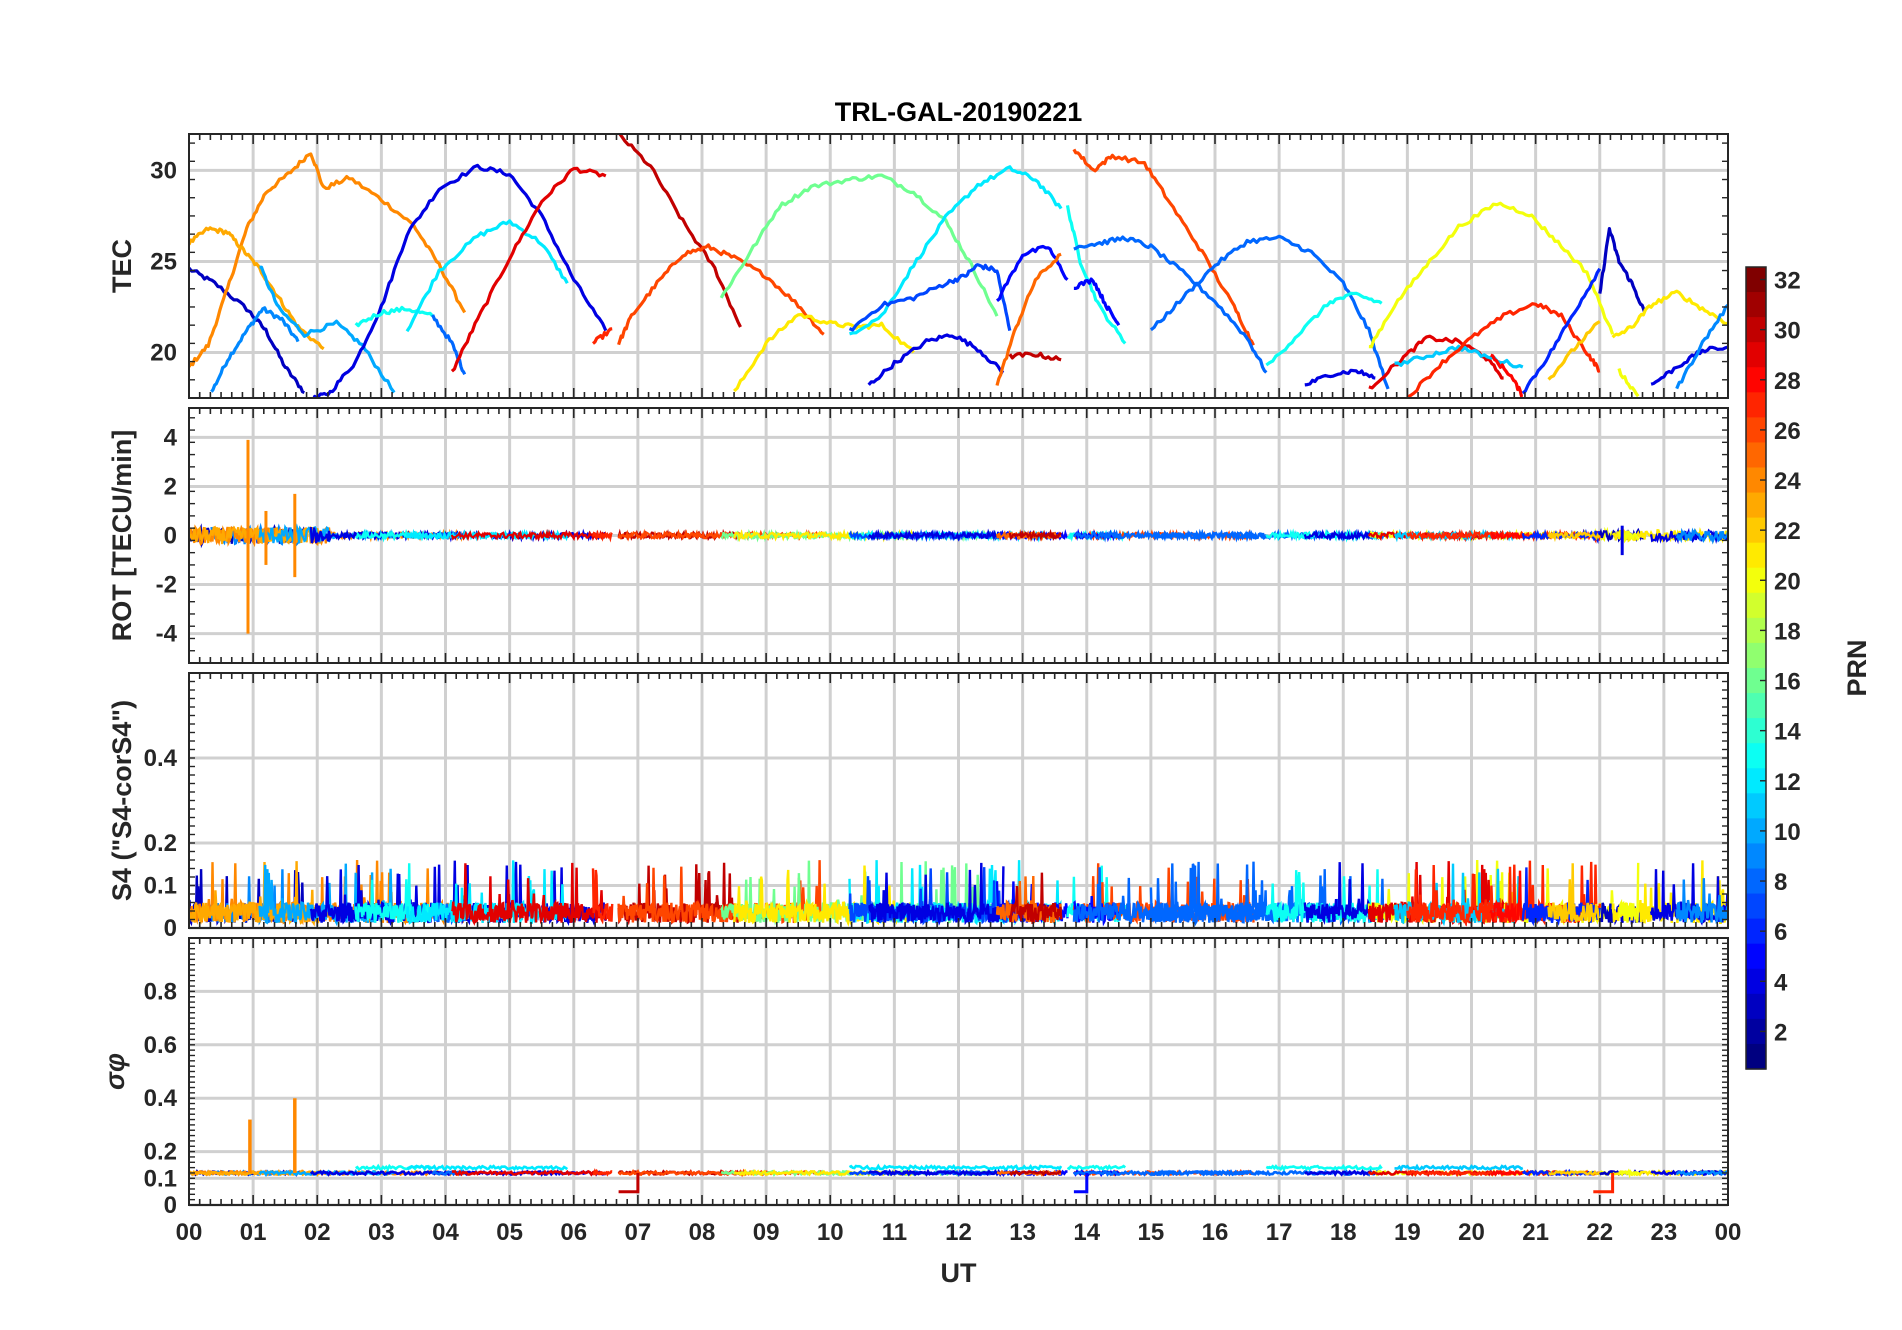  Describe the element at coordinates (958, 536) in the screenshot. I see `panel-rot-data` at that location.